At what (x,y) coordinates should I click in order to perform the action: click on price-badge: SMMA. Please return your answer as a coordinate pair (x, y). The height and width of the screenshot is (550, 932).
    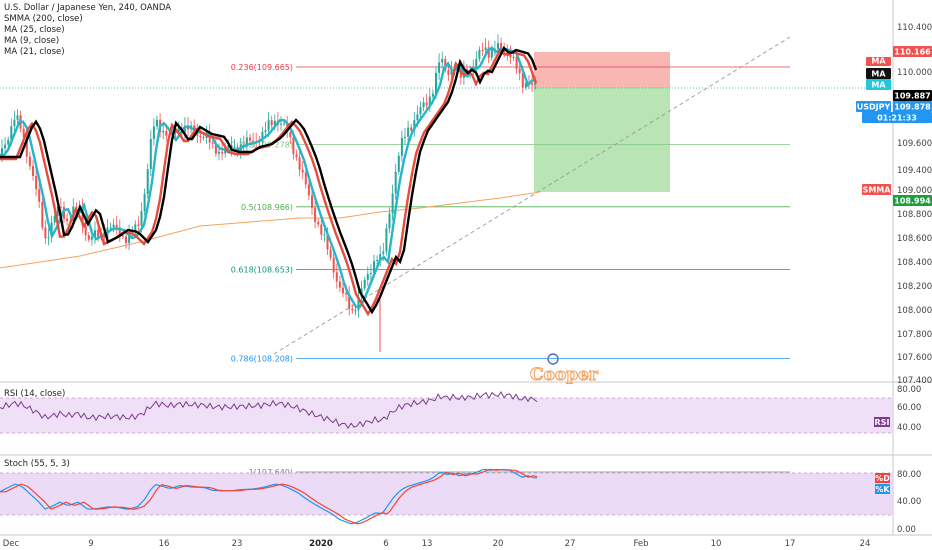
    Looking at the image, I should click on (876, 189).